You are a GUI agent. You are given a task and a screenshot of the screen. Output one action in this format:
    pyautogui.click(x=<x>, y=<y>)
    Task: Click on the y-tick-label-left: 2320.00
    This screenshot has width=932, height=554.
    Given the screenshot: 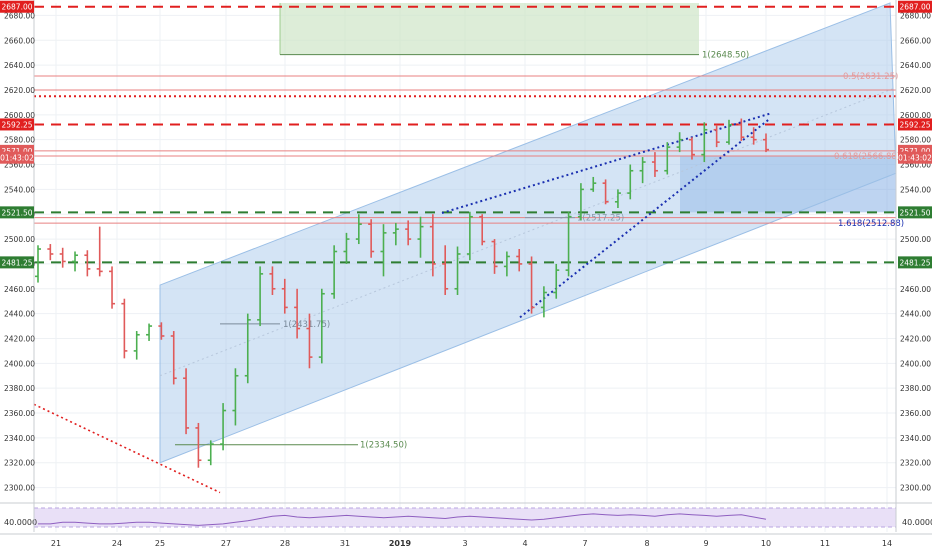 What is the action you would take?
    pyautogui.click(x=19, y=463)
    